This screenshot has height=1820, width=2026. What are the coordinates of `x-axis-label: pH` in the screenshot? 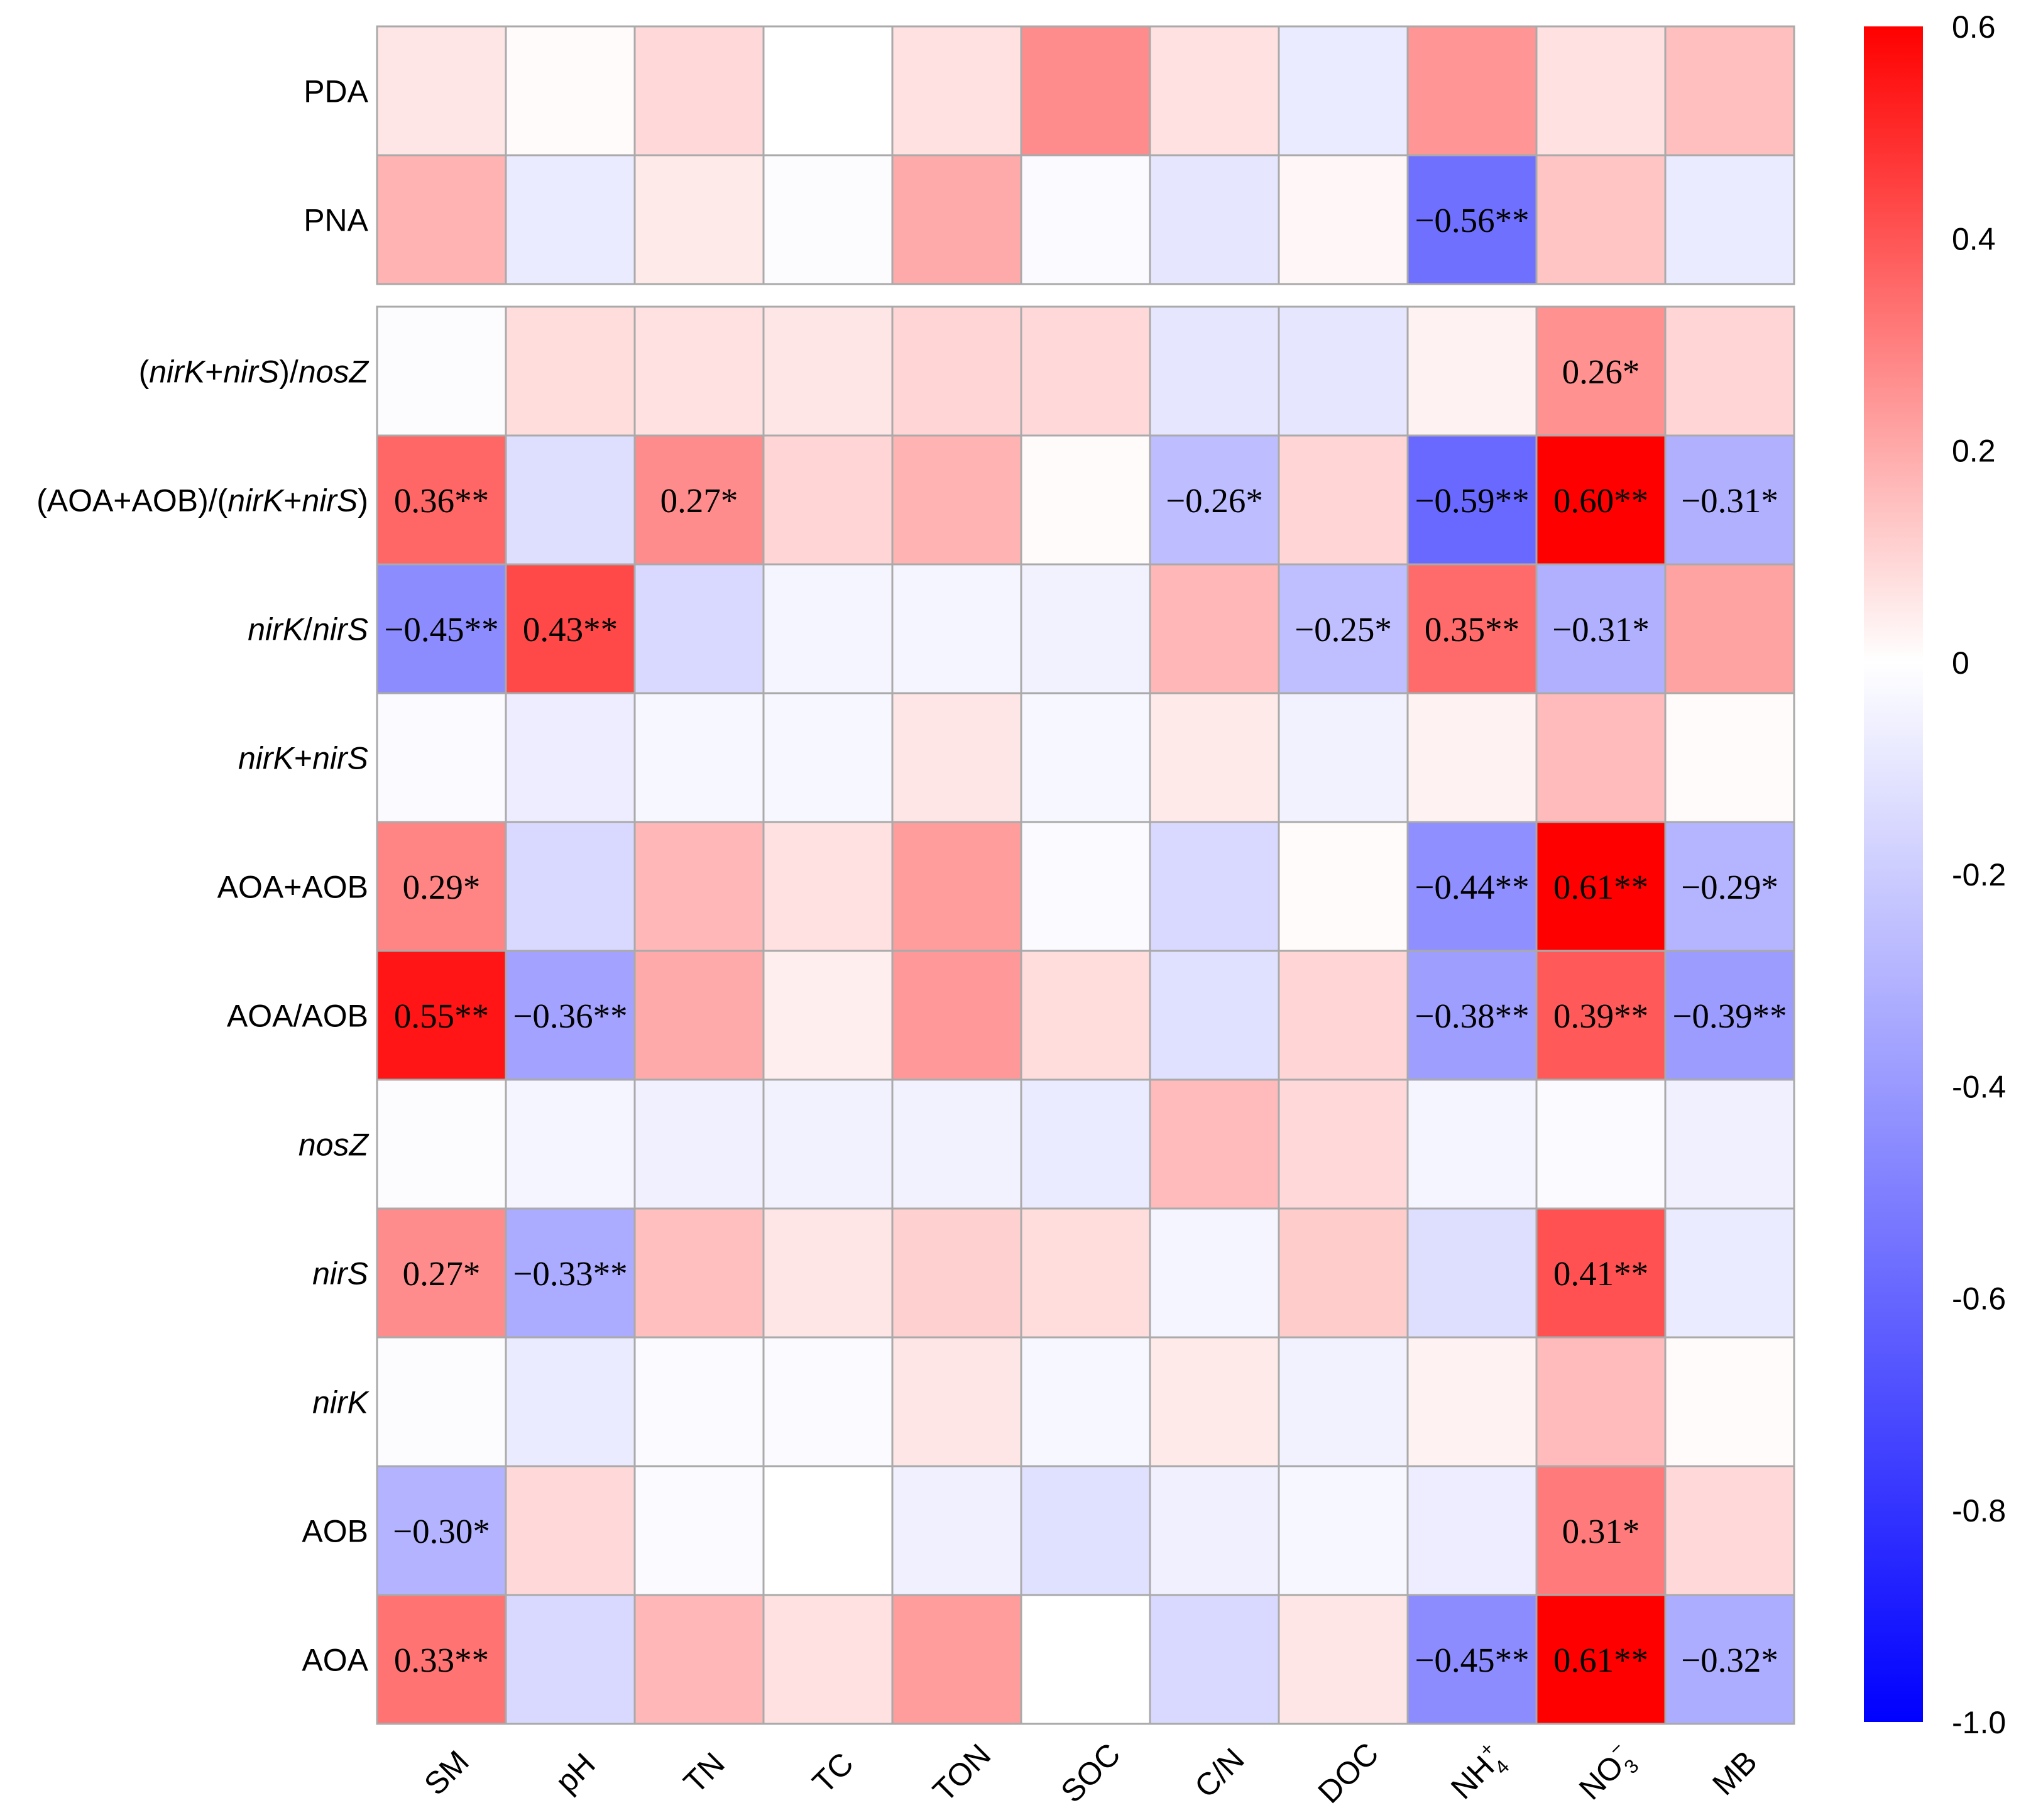 It's located at (575, 1773).